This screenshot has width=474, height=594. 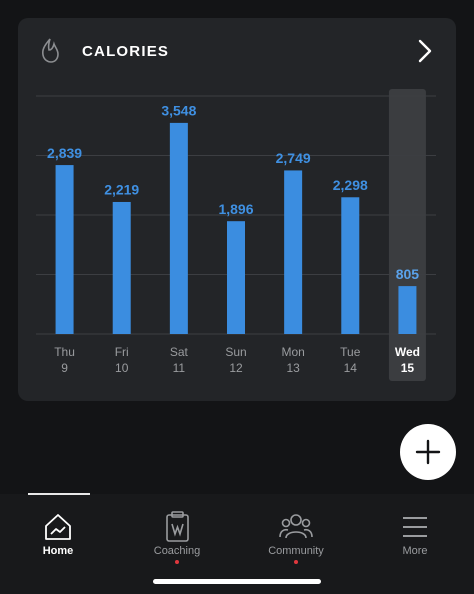 I want to click on tab-label: Coaching, so click(x=177, y=551).